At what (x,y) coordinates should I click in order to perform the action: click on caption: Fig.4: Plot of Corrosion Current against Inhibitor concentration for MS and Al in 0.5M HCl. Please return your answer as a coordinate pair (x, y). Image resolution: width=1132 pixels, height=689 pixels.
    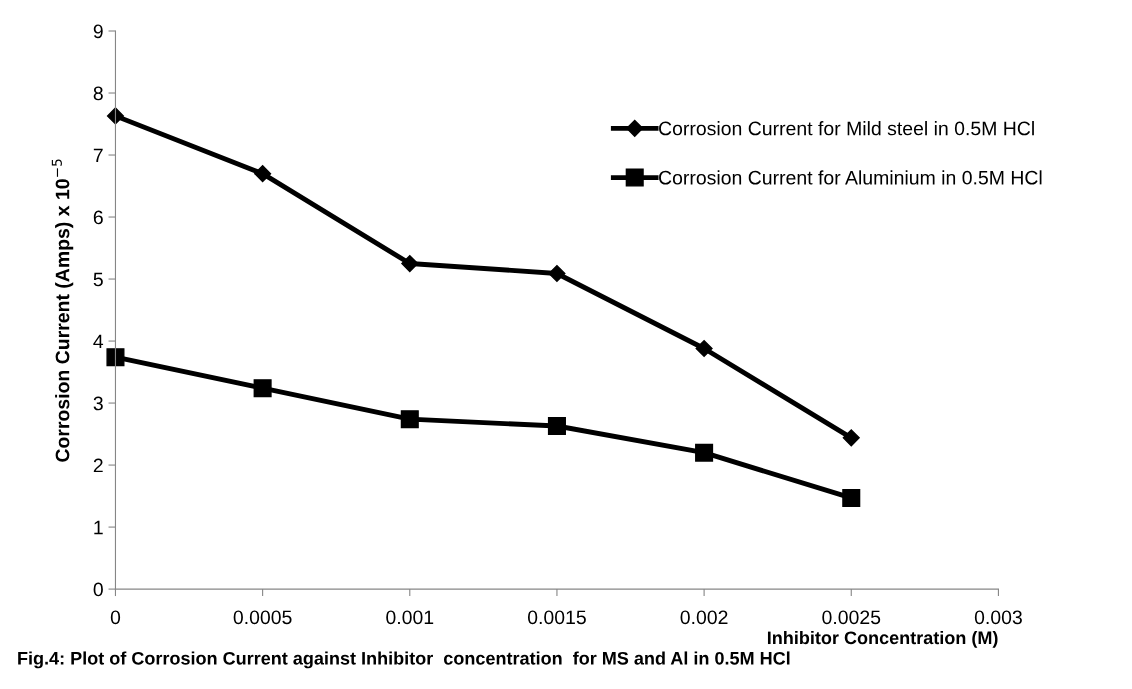
    Looking at the image, I should click on (404, 660).